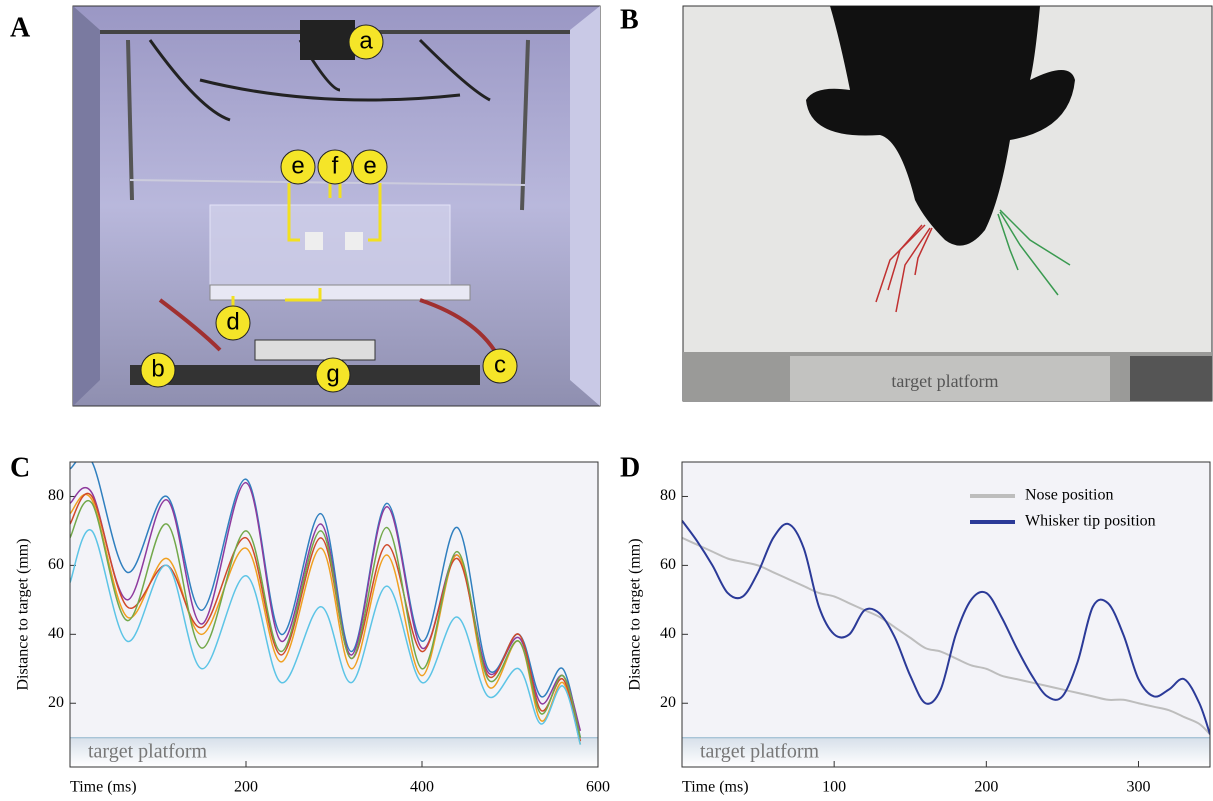 The image size is (1213, 801). I want to click on x-tick-label: 300, so click(1138, 787).